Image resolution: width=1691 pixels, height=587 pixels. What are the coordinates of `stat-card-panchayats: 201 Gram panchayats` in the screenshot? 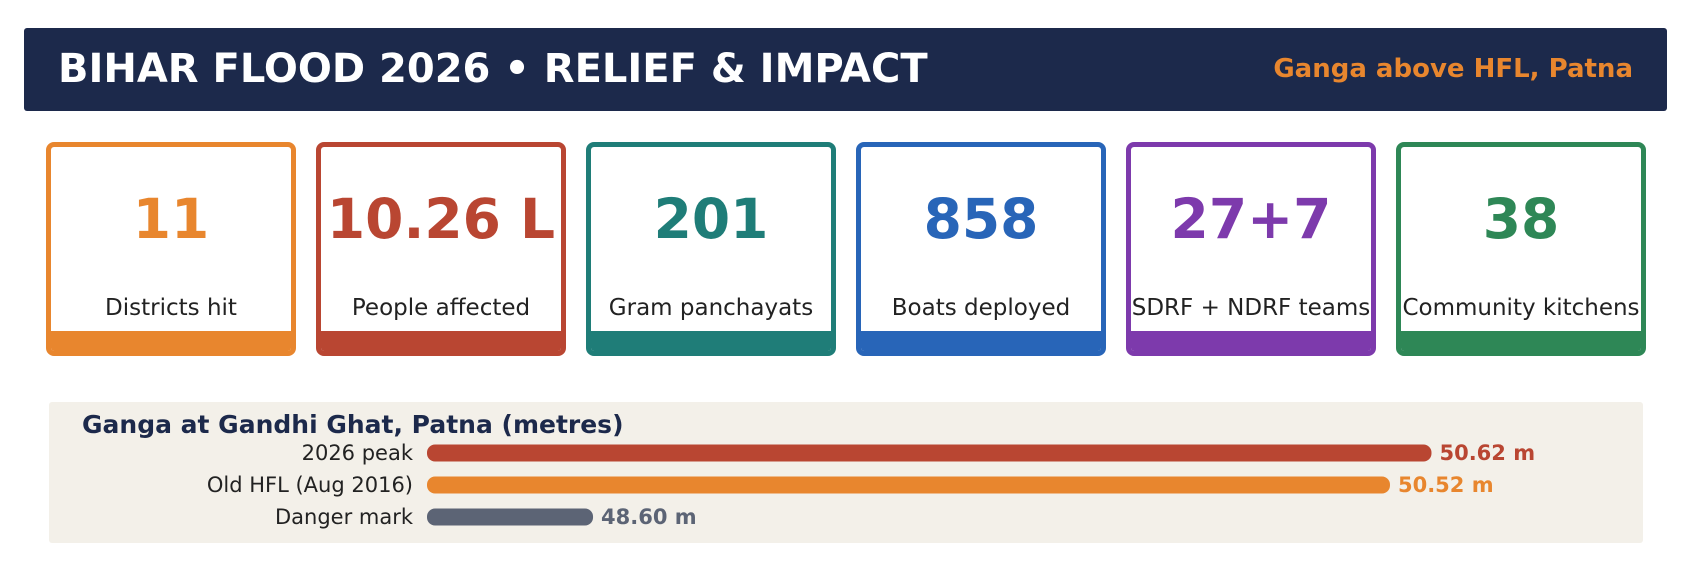 It's located at (711, 249).